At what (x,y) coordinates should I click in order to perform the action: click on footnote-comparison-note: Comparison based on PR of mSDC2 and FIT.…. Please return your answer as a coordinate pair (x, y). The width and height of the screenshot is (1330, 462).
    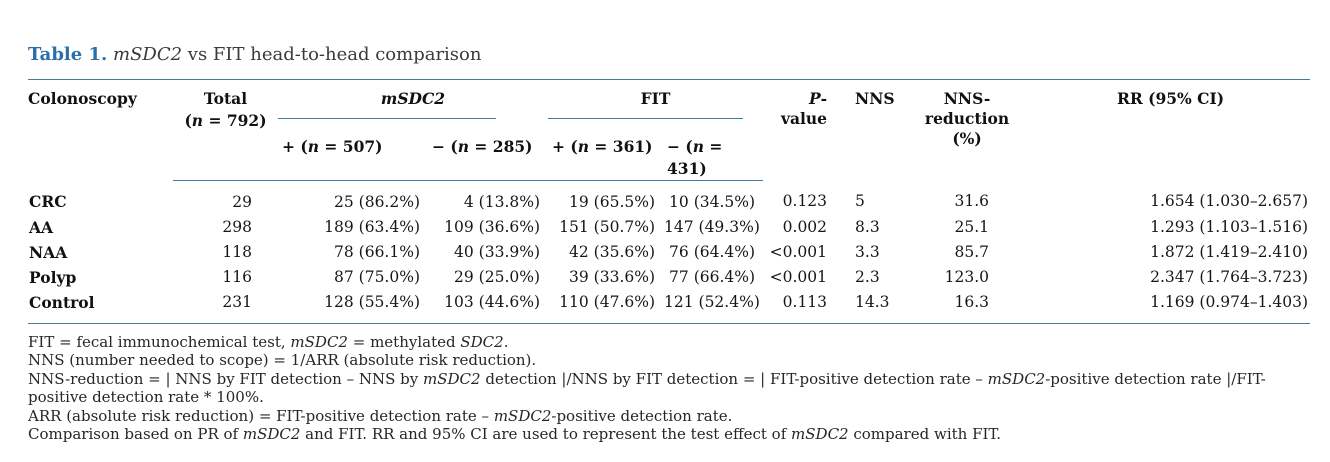
    Looking at the image, I should click on (514, 434).